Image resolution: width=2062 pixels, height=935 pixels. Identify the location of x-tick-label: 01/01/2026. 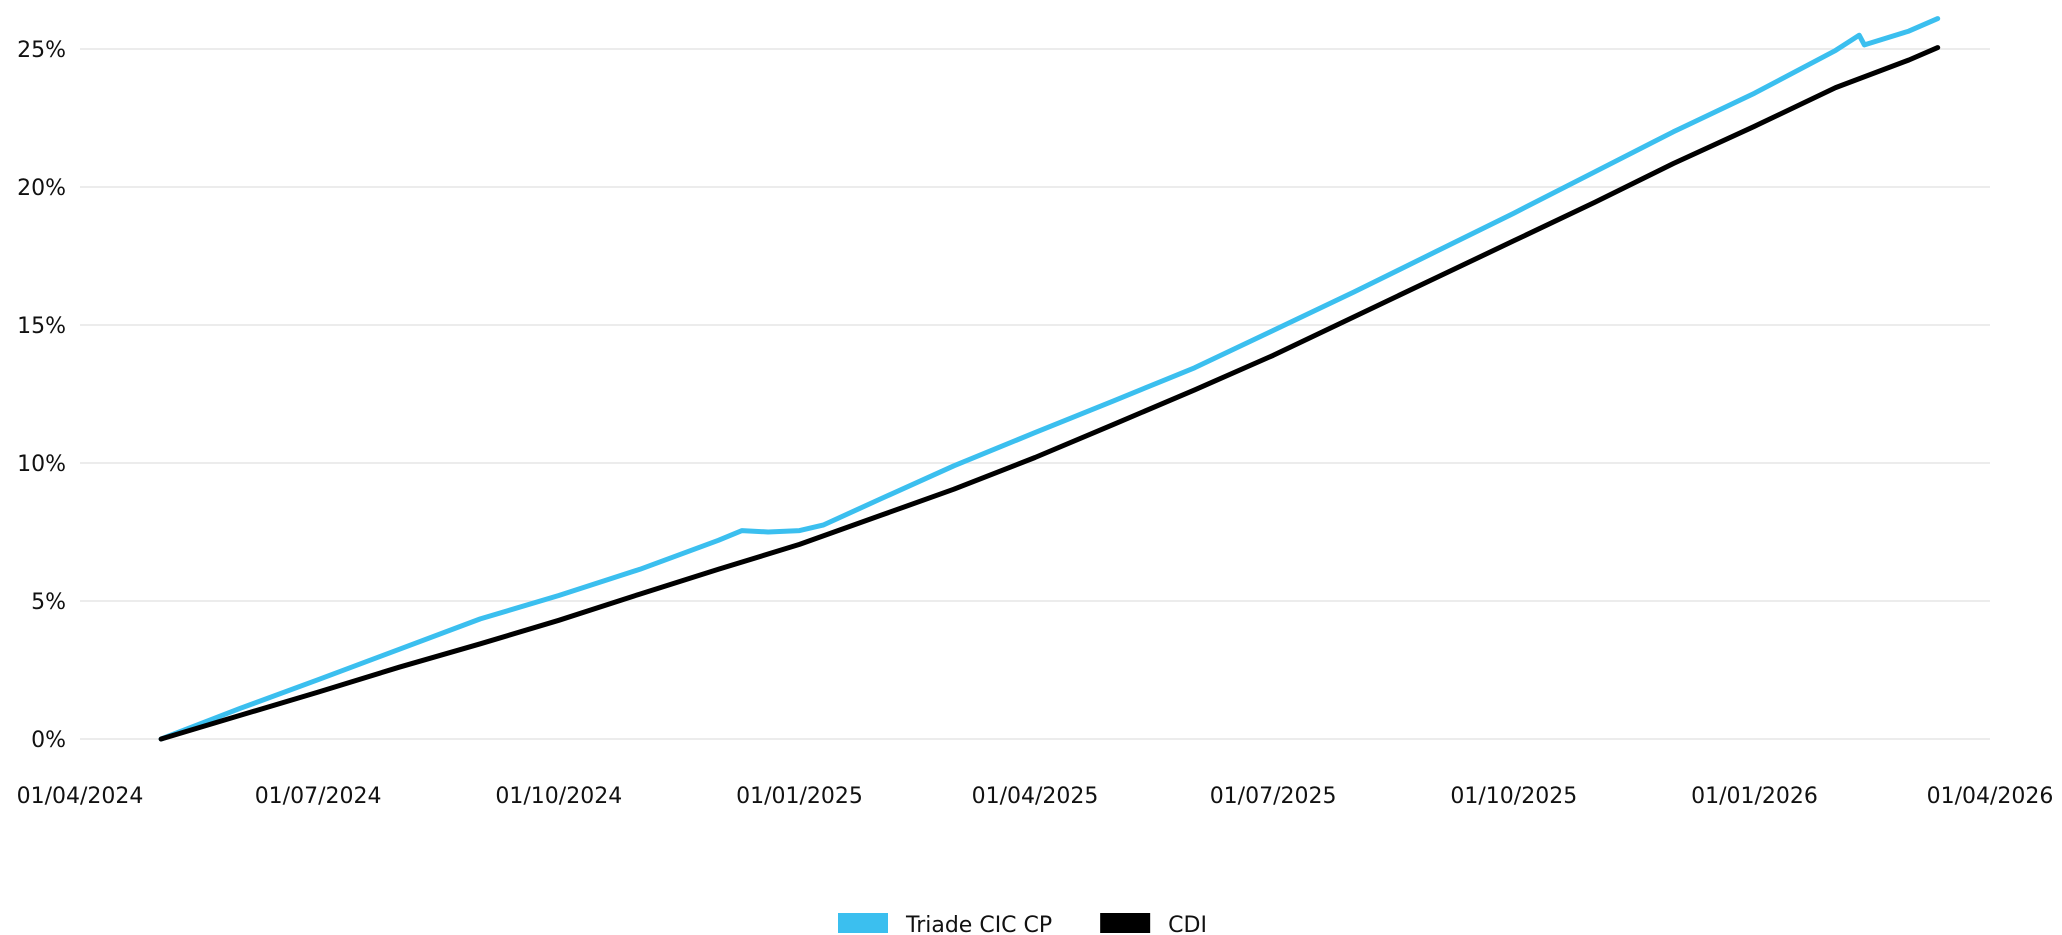
(1754, 796).